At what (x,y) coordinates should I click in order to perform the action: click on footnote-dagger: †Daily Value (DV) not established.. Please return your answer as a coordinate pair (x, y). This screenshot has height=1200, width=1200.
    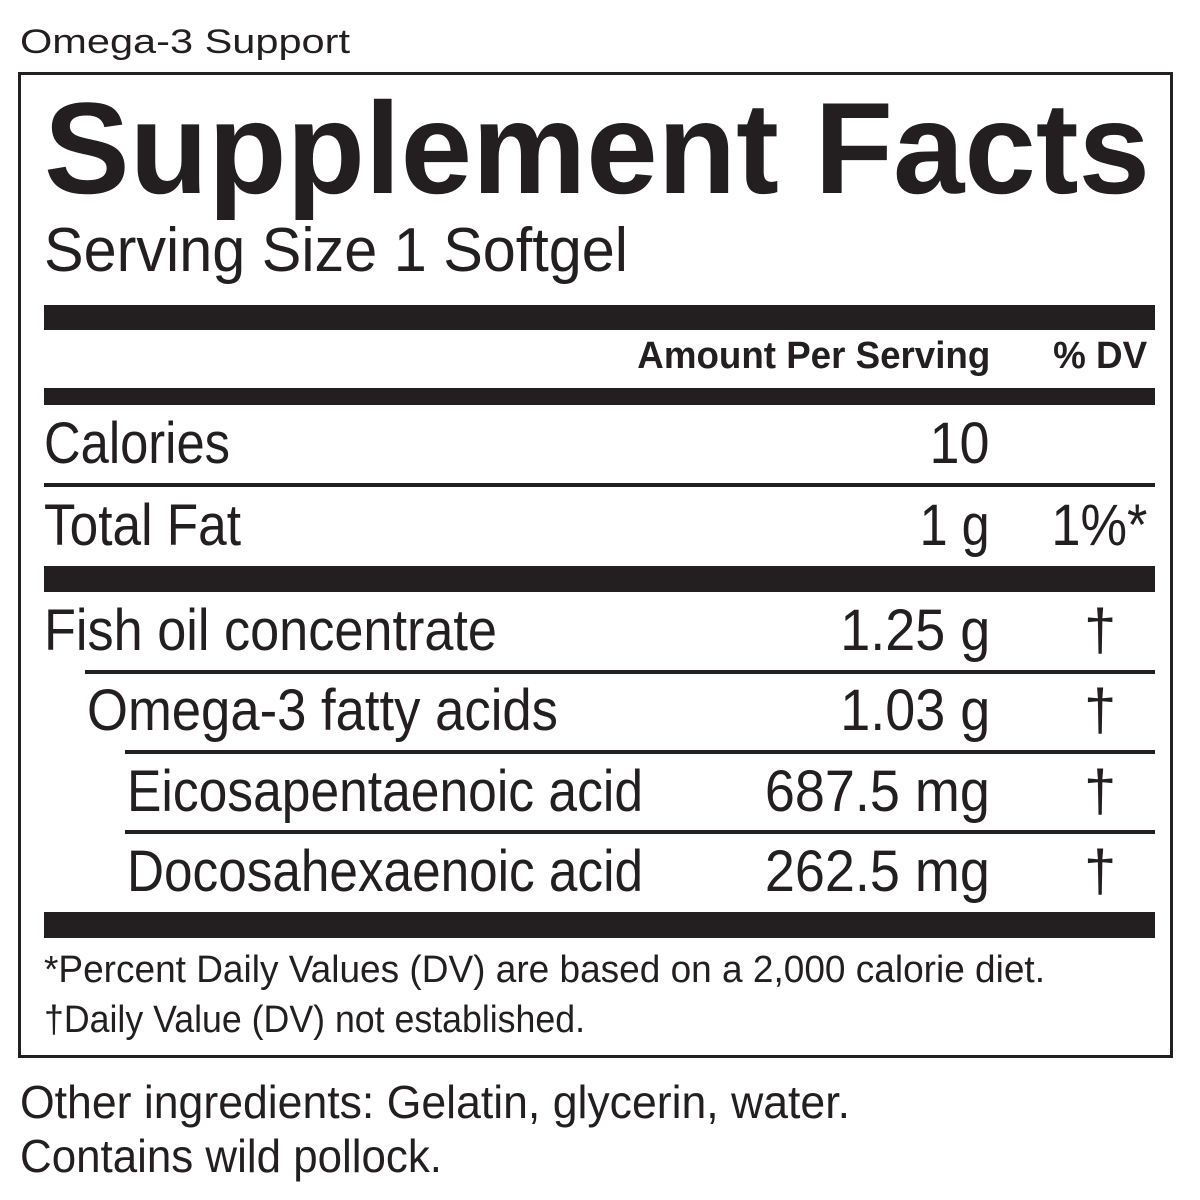
    Looking at the image, I should click on (314, 1020).